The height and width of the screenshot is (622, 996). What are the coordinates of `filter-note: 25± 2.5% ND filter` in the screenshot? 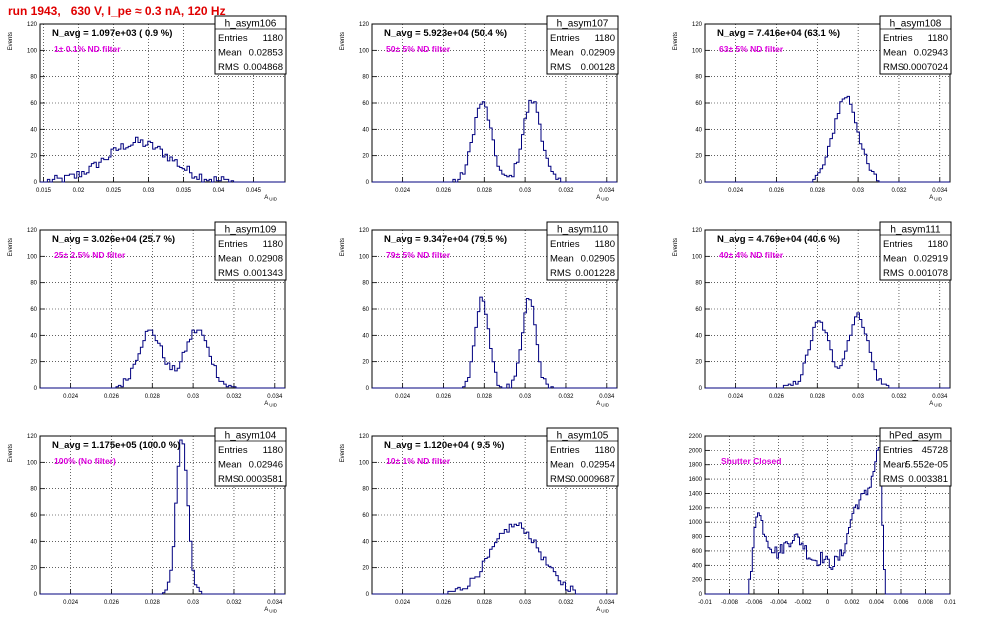 It's located at (90, 255).